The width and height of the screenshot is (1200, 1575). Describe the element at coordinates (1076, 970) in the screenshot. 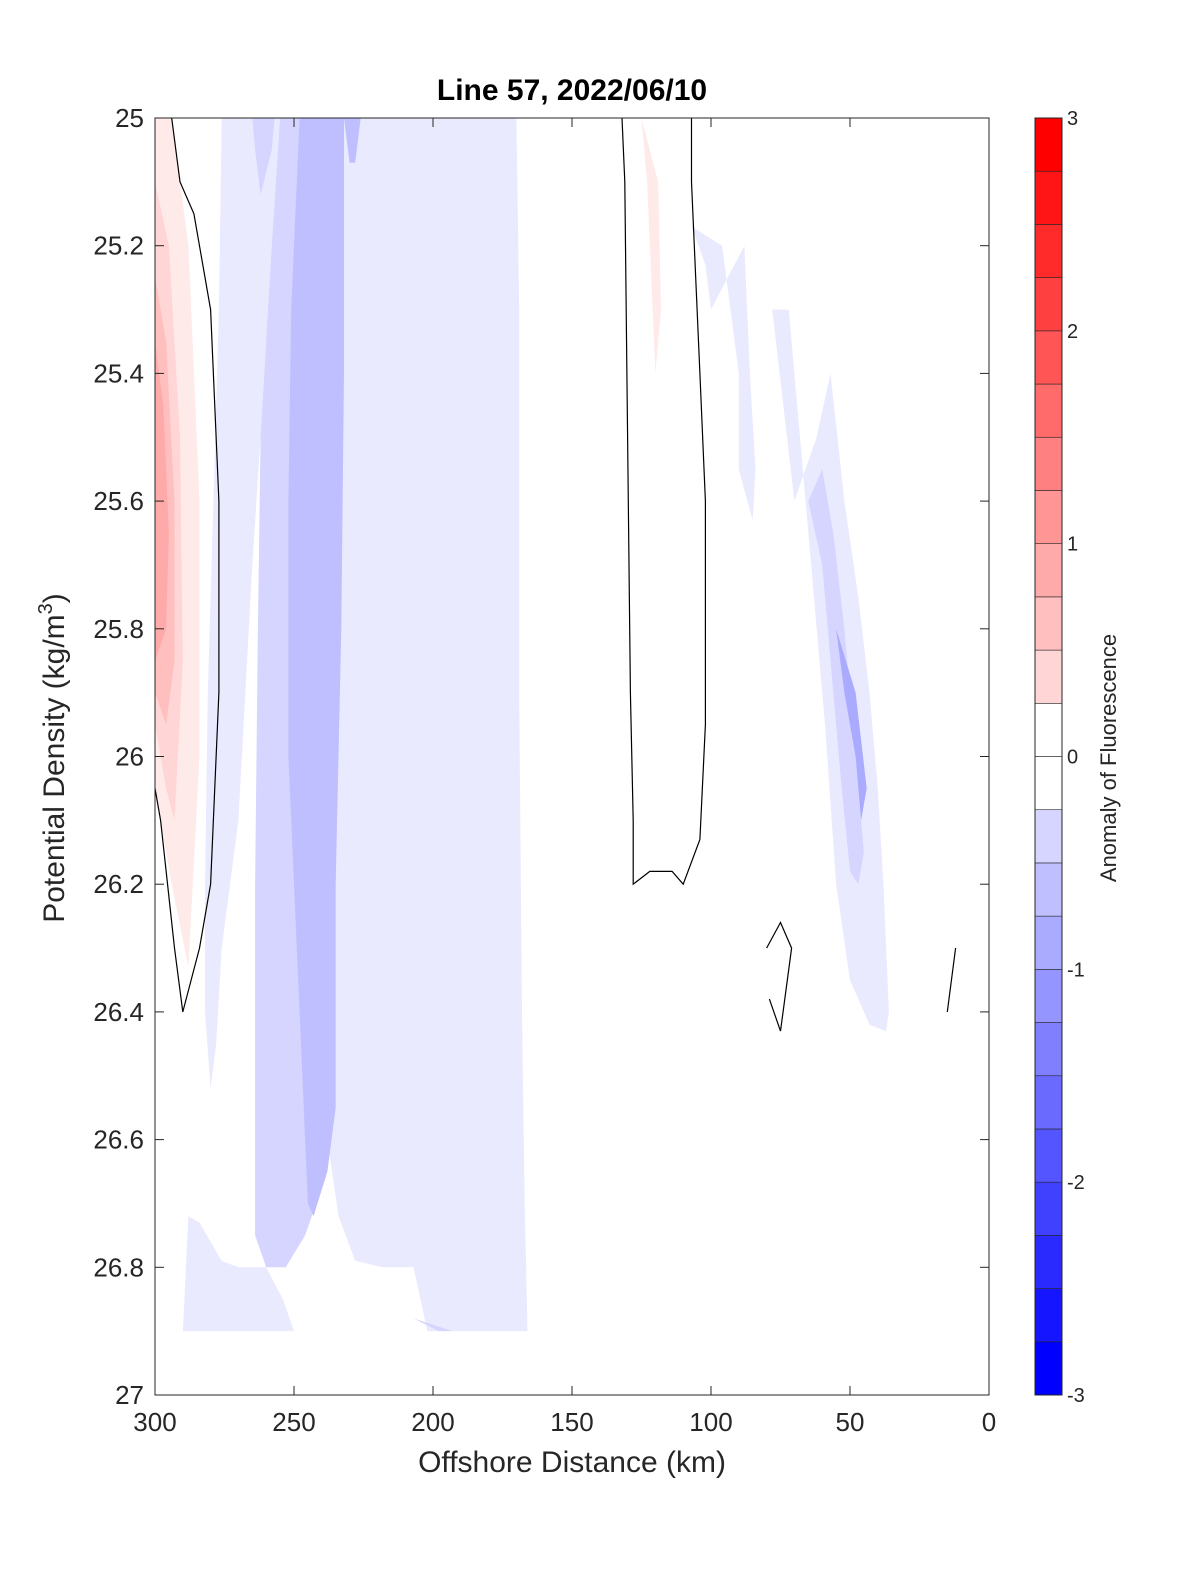

I see `colorbar-tick-label: -1` at that location.